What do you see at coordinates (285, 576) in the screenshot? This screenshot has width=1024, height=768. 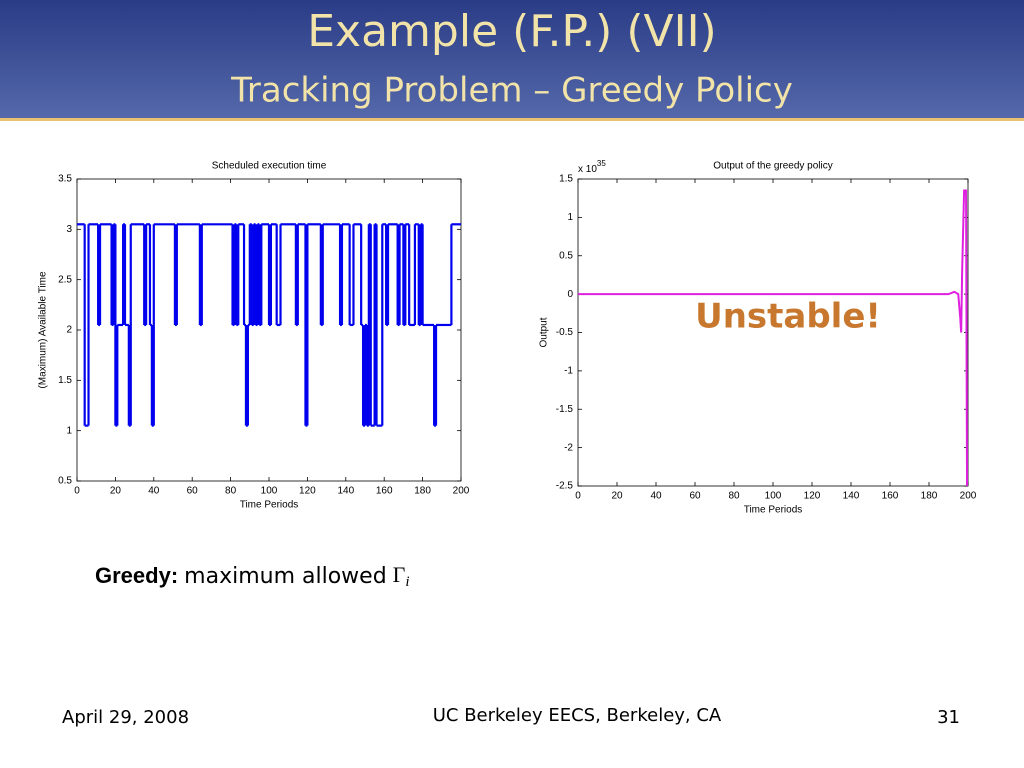 I see `caption-text: maximum allowed` at bounding box center [285, 576].